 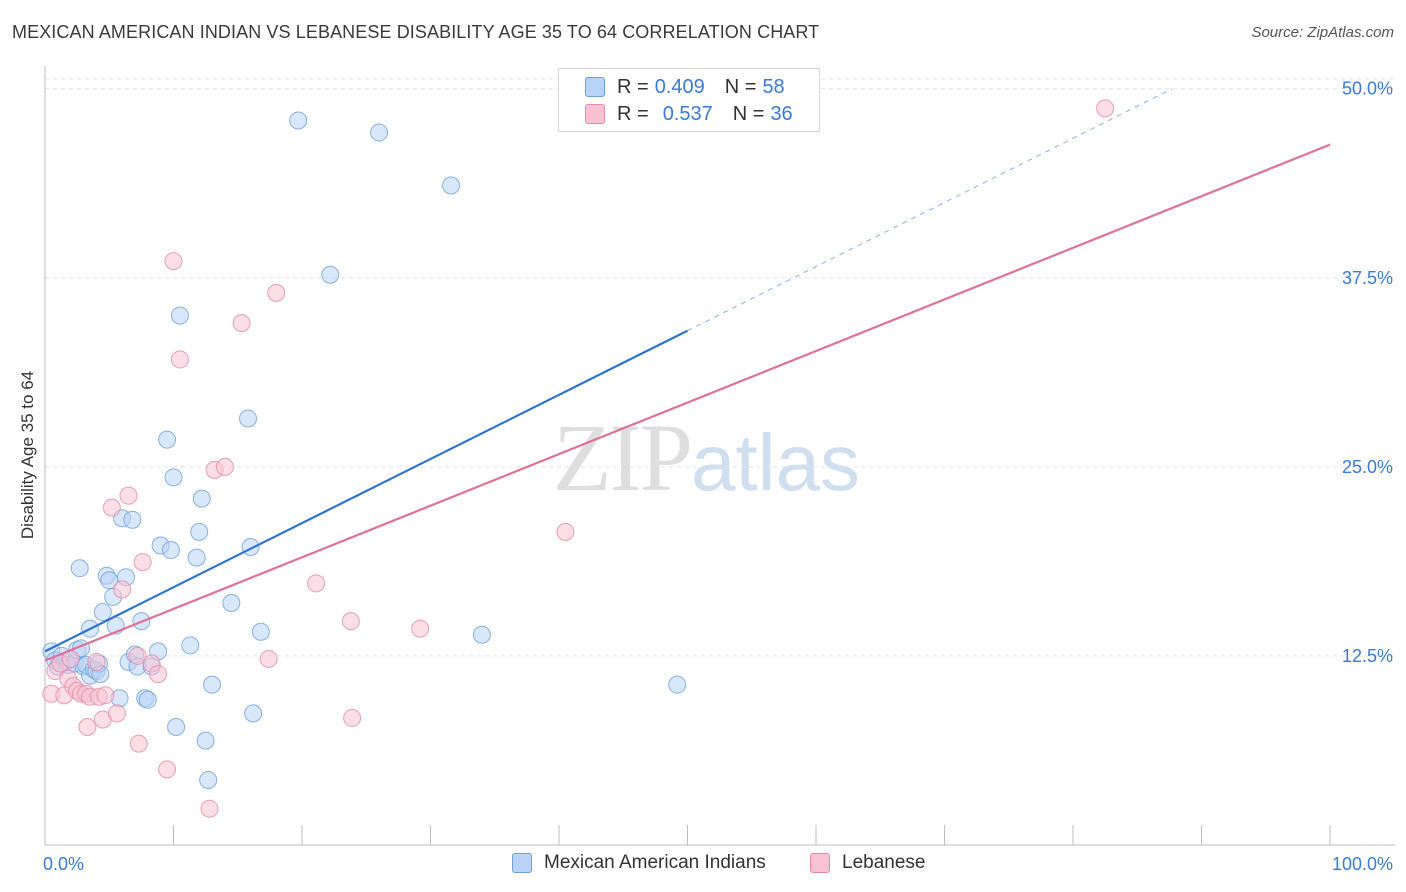 I want to click on y-tick-label: 25.0%, so click(x=1367, y=467).